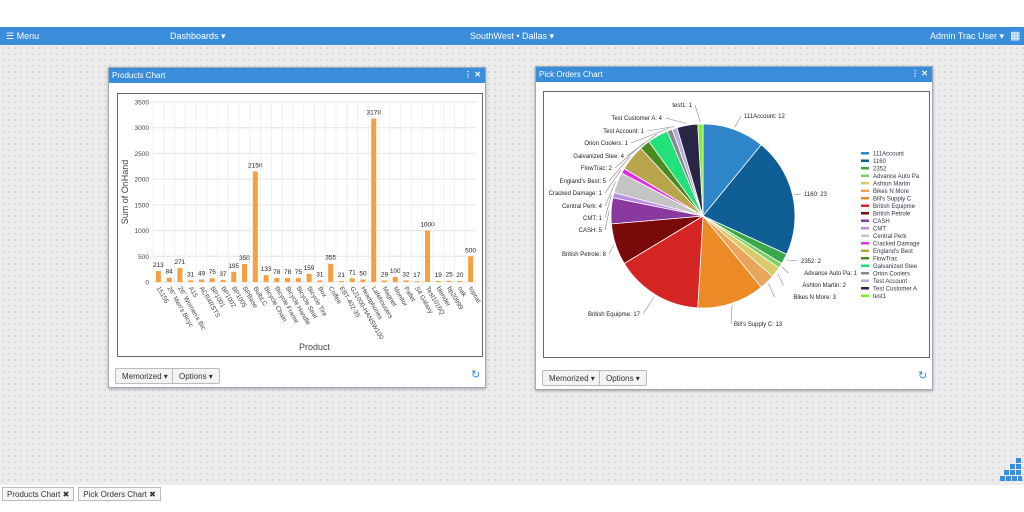  Describe the element at coordinates (266, 269) in the screenshot. I see `bar-value-label: 133` at that location.